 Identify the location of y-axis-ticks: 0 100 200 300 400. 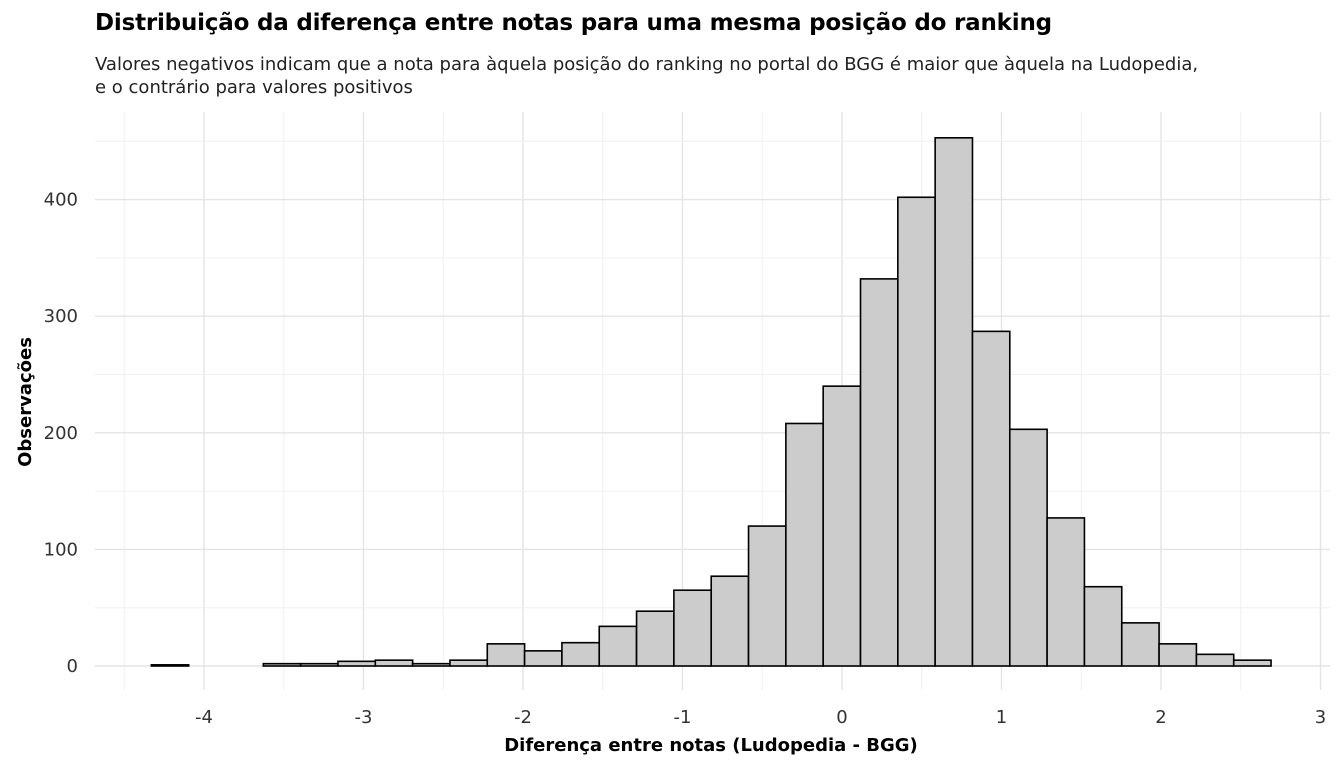
(61, 433).